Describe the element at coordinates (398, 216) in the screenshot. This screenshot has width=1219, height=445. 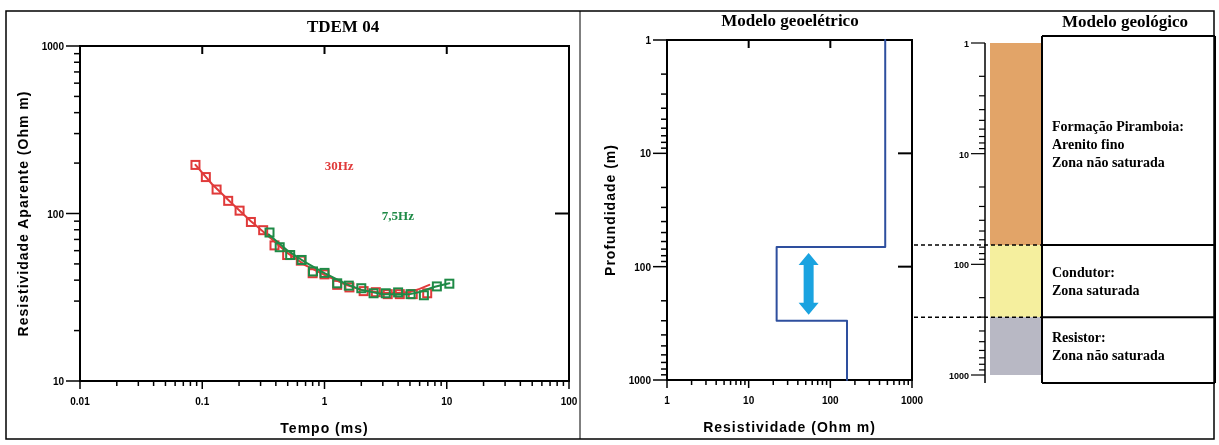
I see `text: 7,5Hz` at that location.